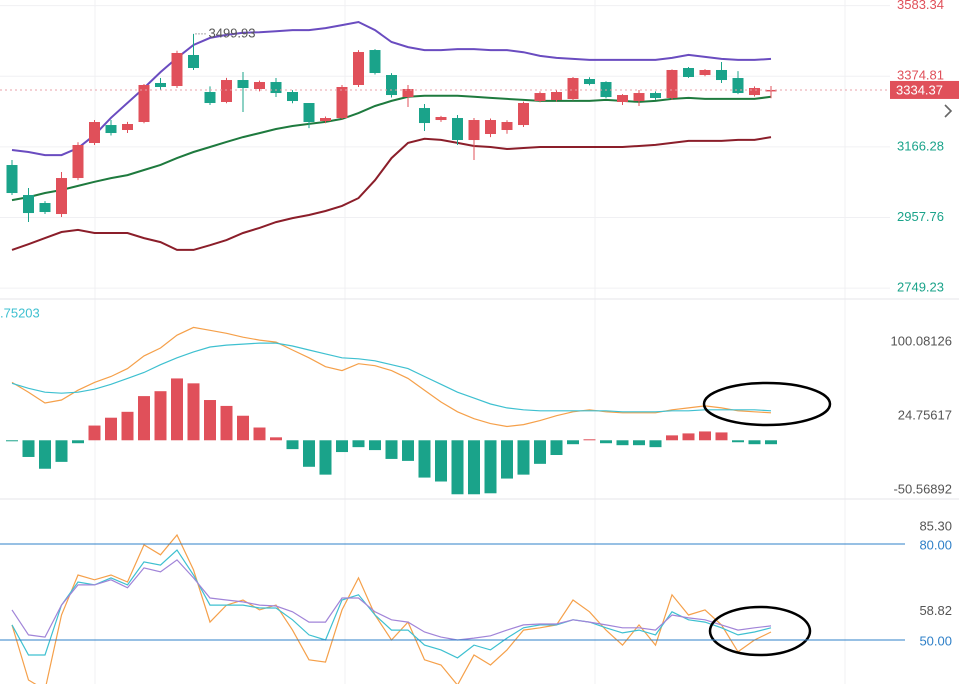  Describe the element at coordinates (20, 312) in the screenshot. I see `macd-legend: .75203` at that location.